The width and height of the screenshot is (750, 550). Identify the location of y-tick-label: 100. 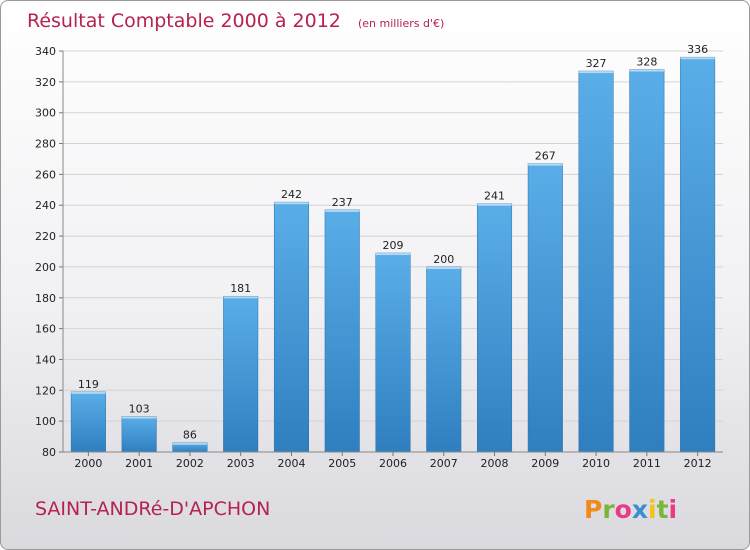
(45, 421).